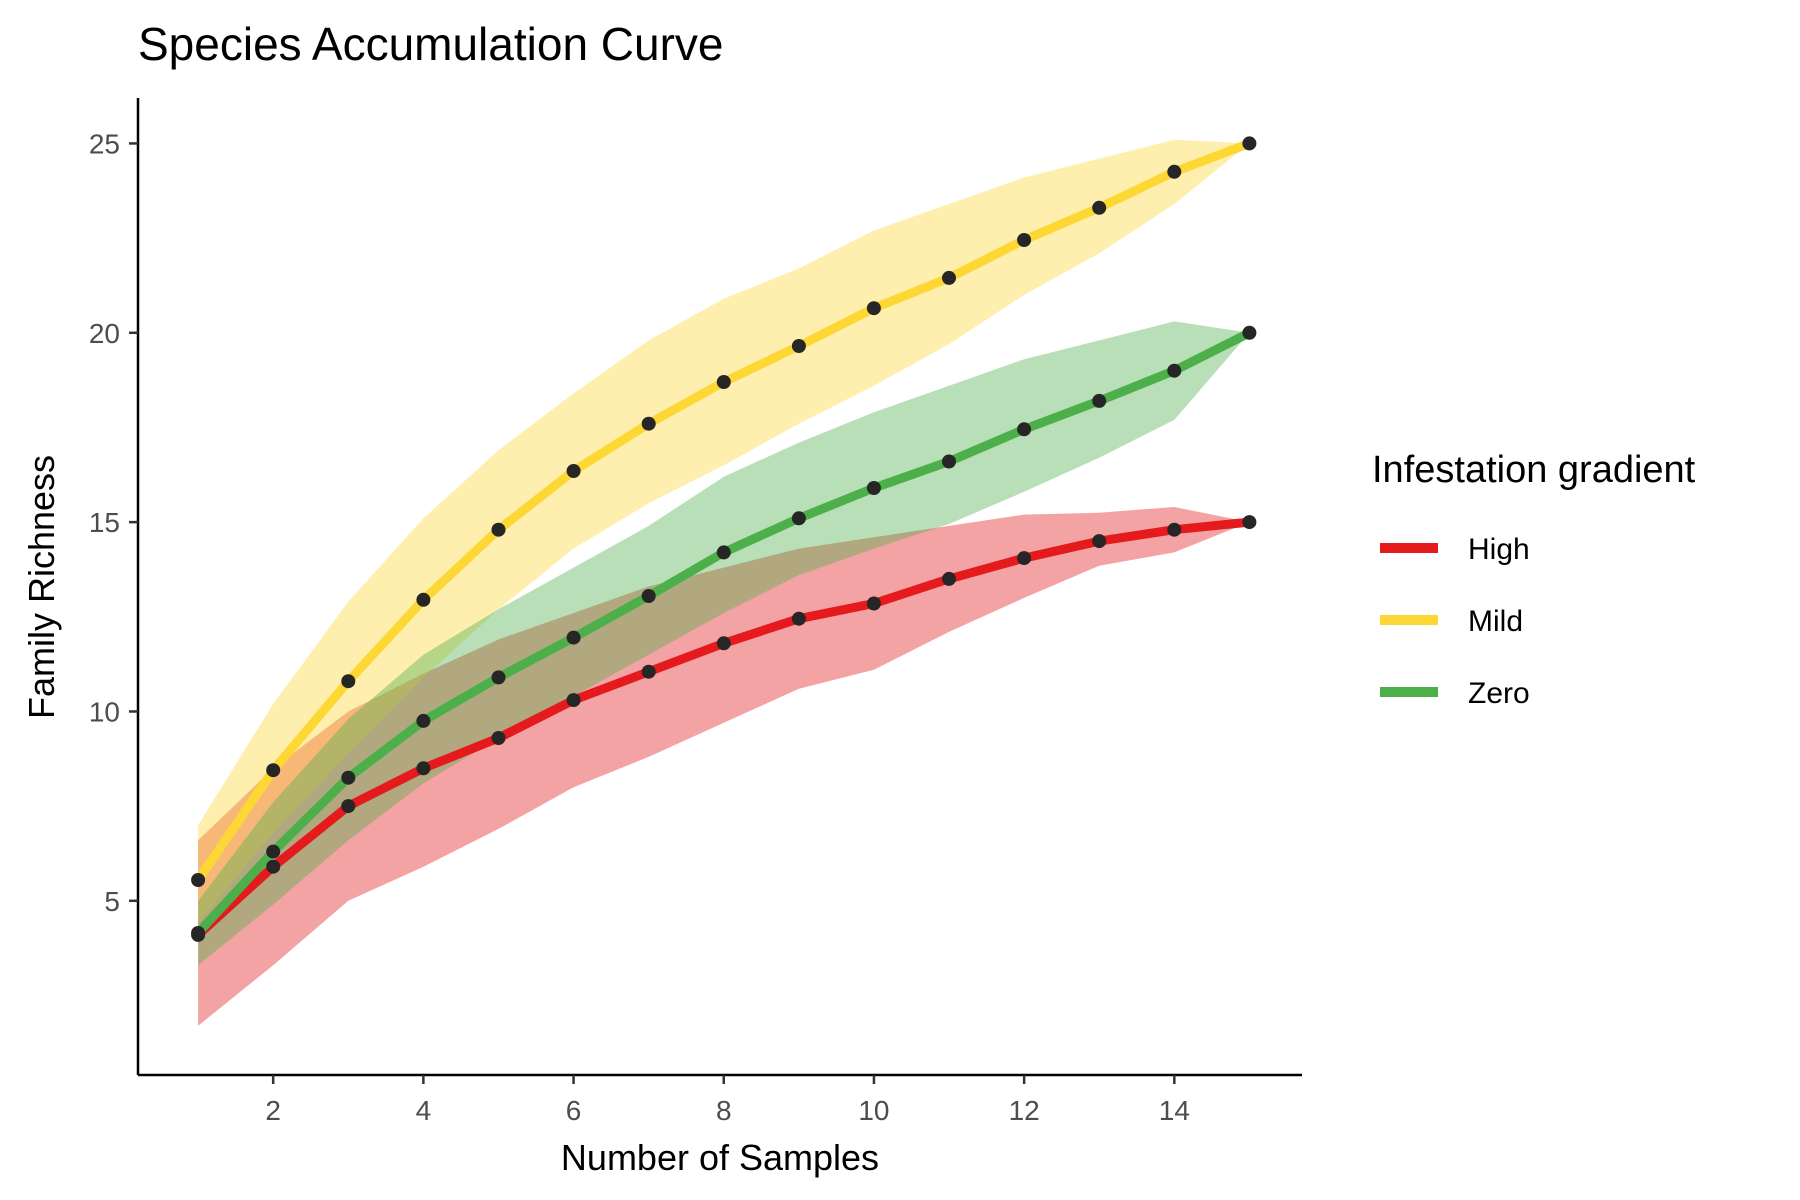 Image resolution: width=1800 pixels, height=1200 pixels. Describe the element at coordinates (724, 1110) in the screenshot. I see `x-tick-label-8: 8` at that location.